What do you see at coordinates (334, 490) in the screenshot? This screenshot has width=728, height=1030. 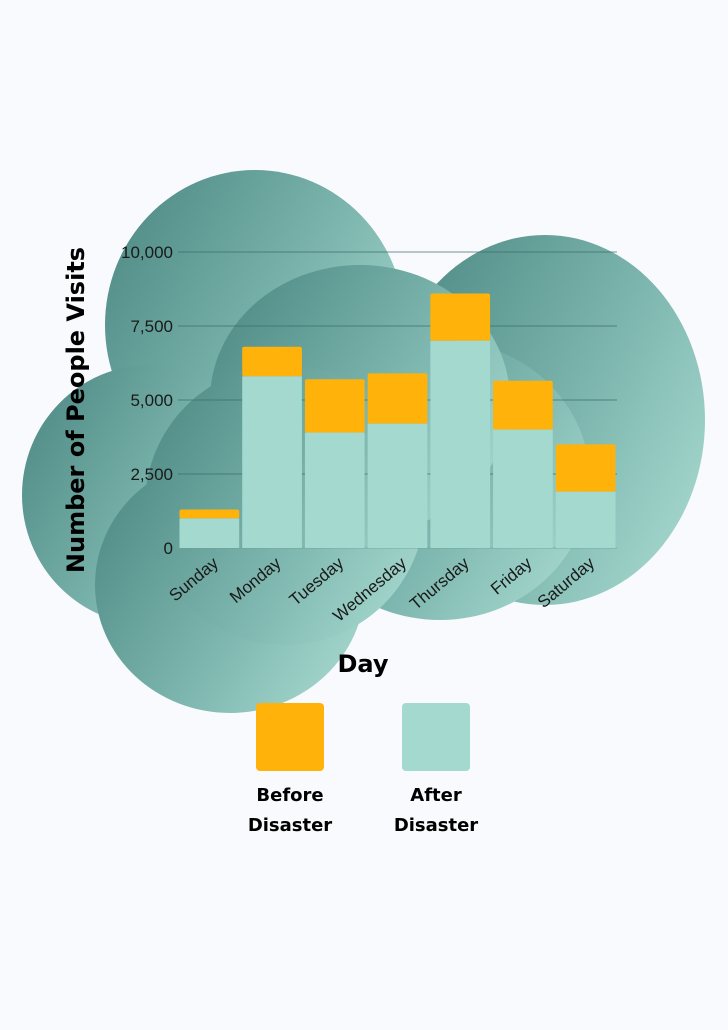 I see `bar-after-disaster-tuesday` at bounding box center [334, 490].